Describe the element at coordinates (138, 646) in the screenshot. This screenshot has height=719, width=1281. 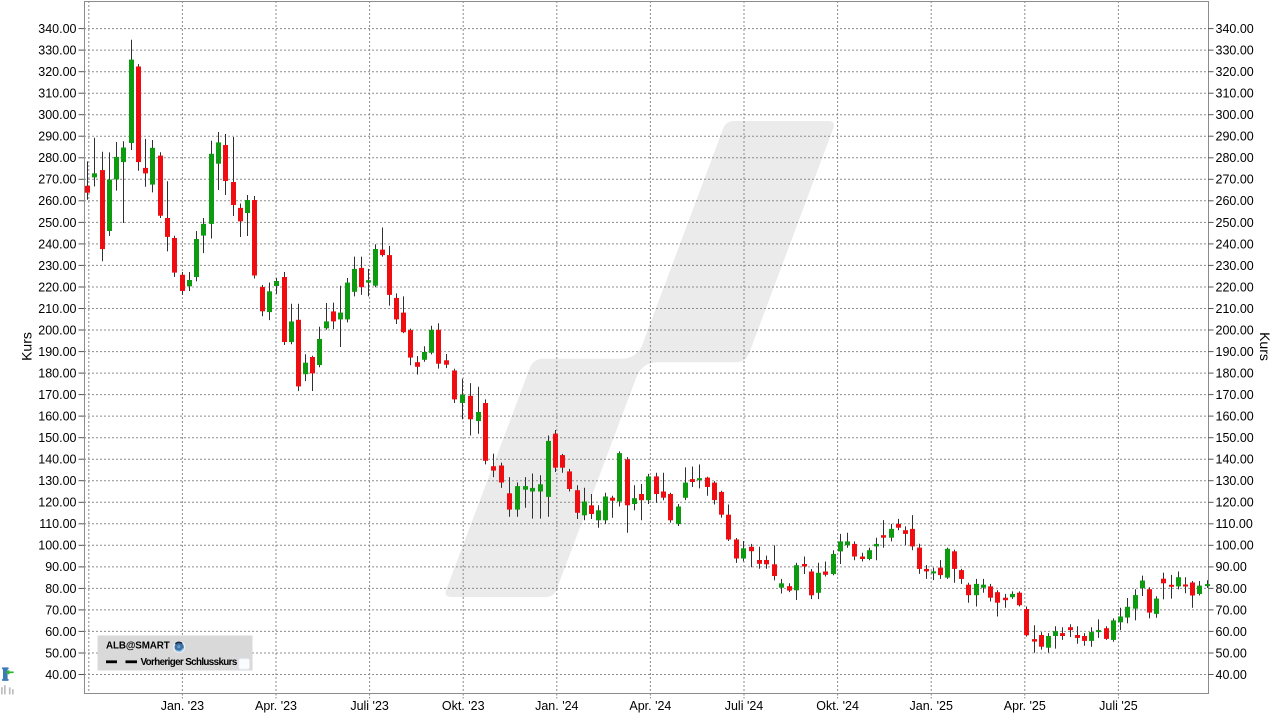
I see `svg-text: ALB@SMART` at that location.